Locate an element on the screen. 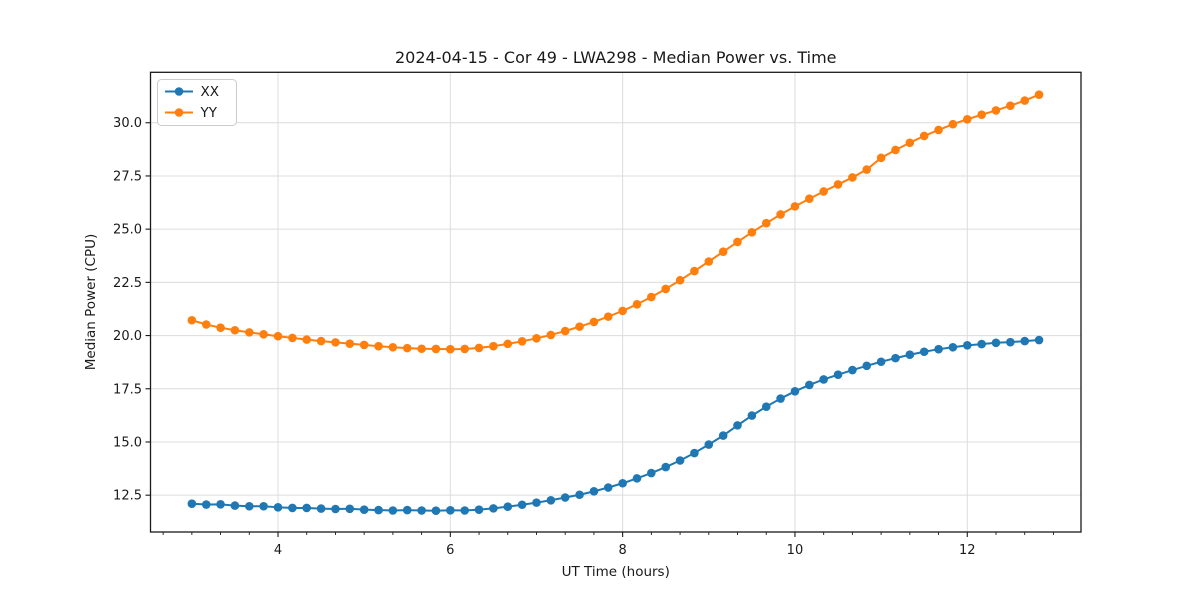  y-tick-label: 20.0 is located at coordinates (127, 336).